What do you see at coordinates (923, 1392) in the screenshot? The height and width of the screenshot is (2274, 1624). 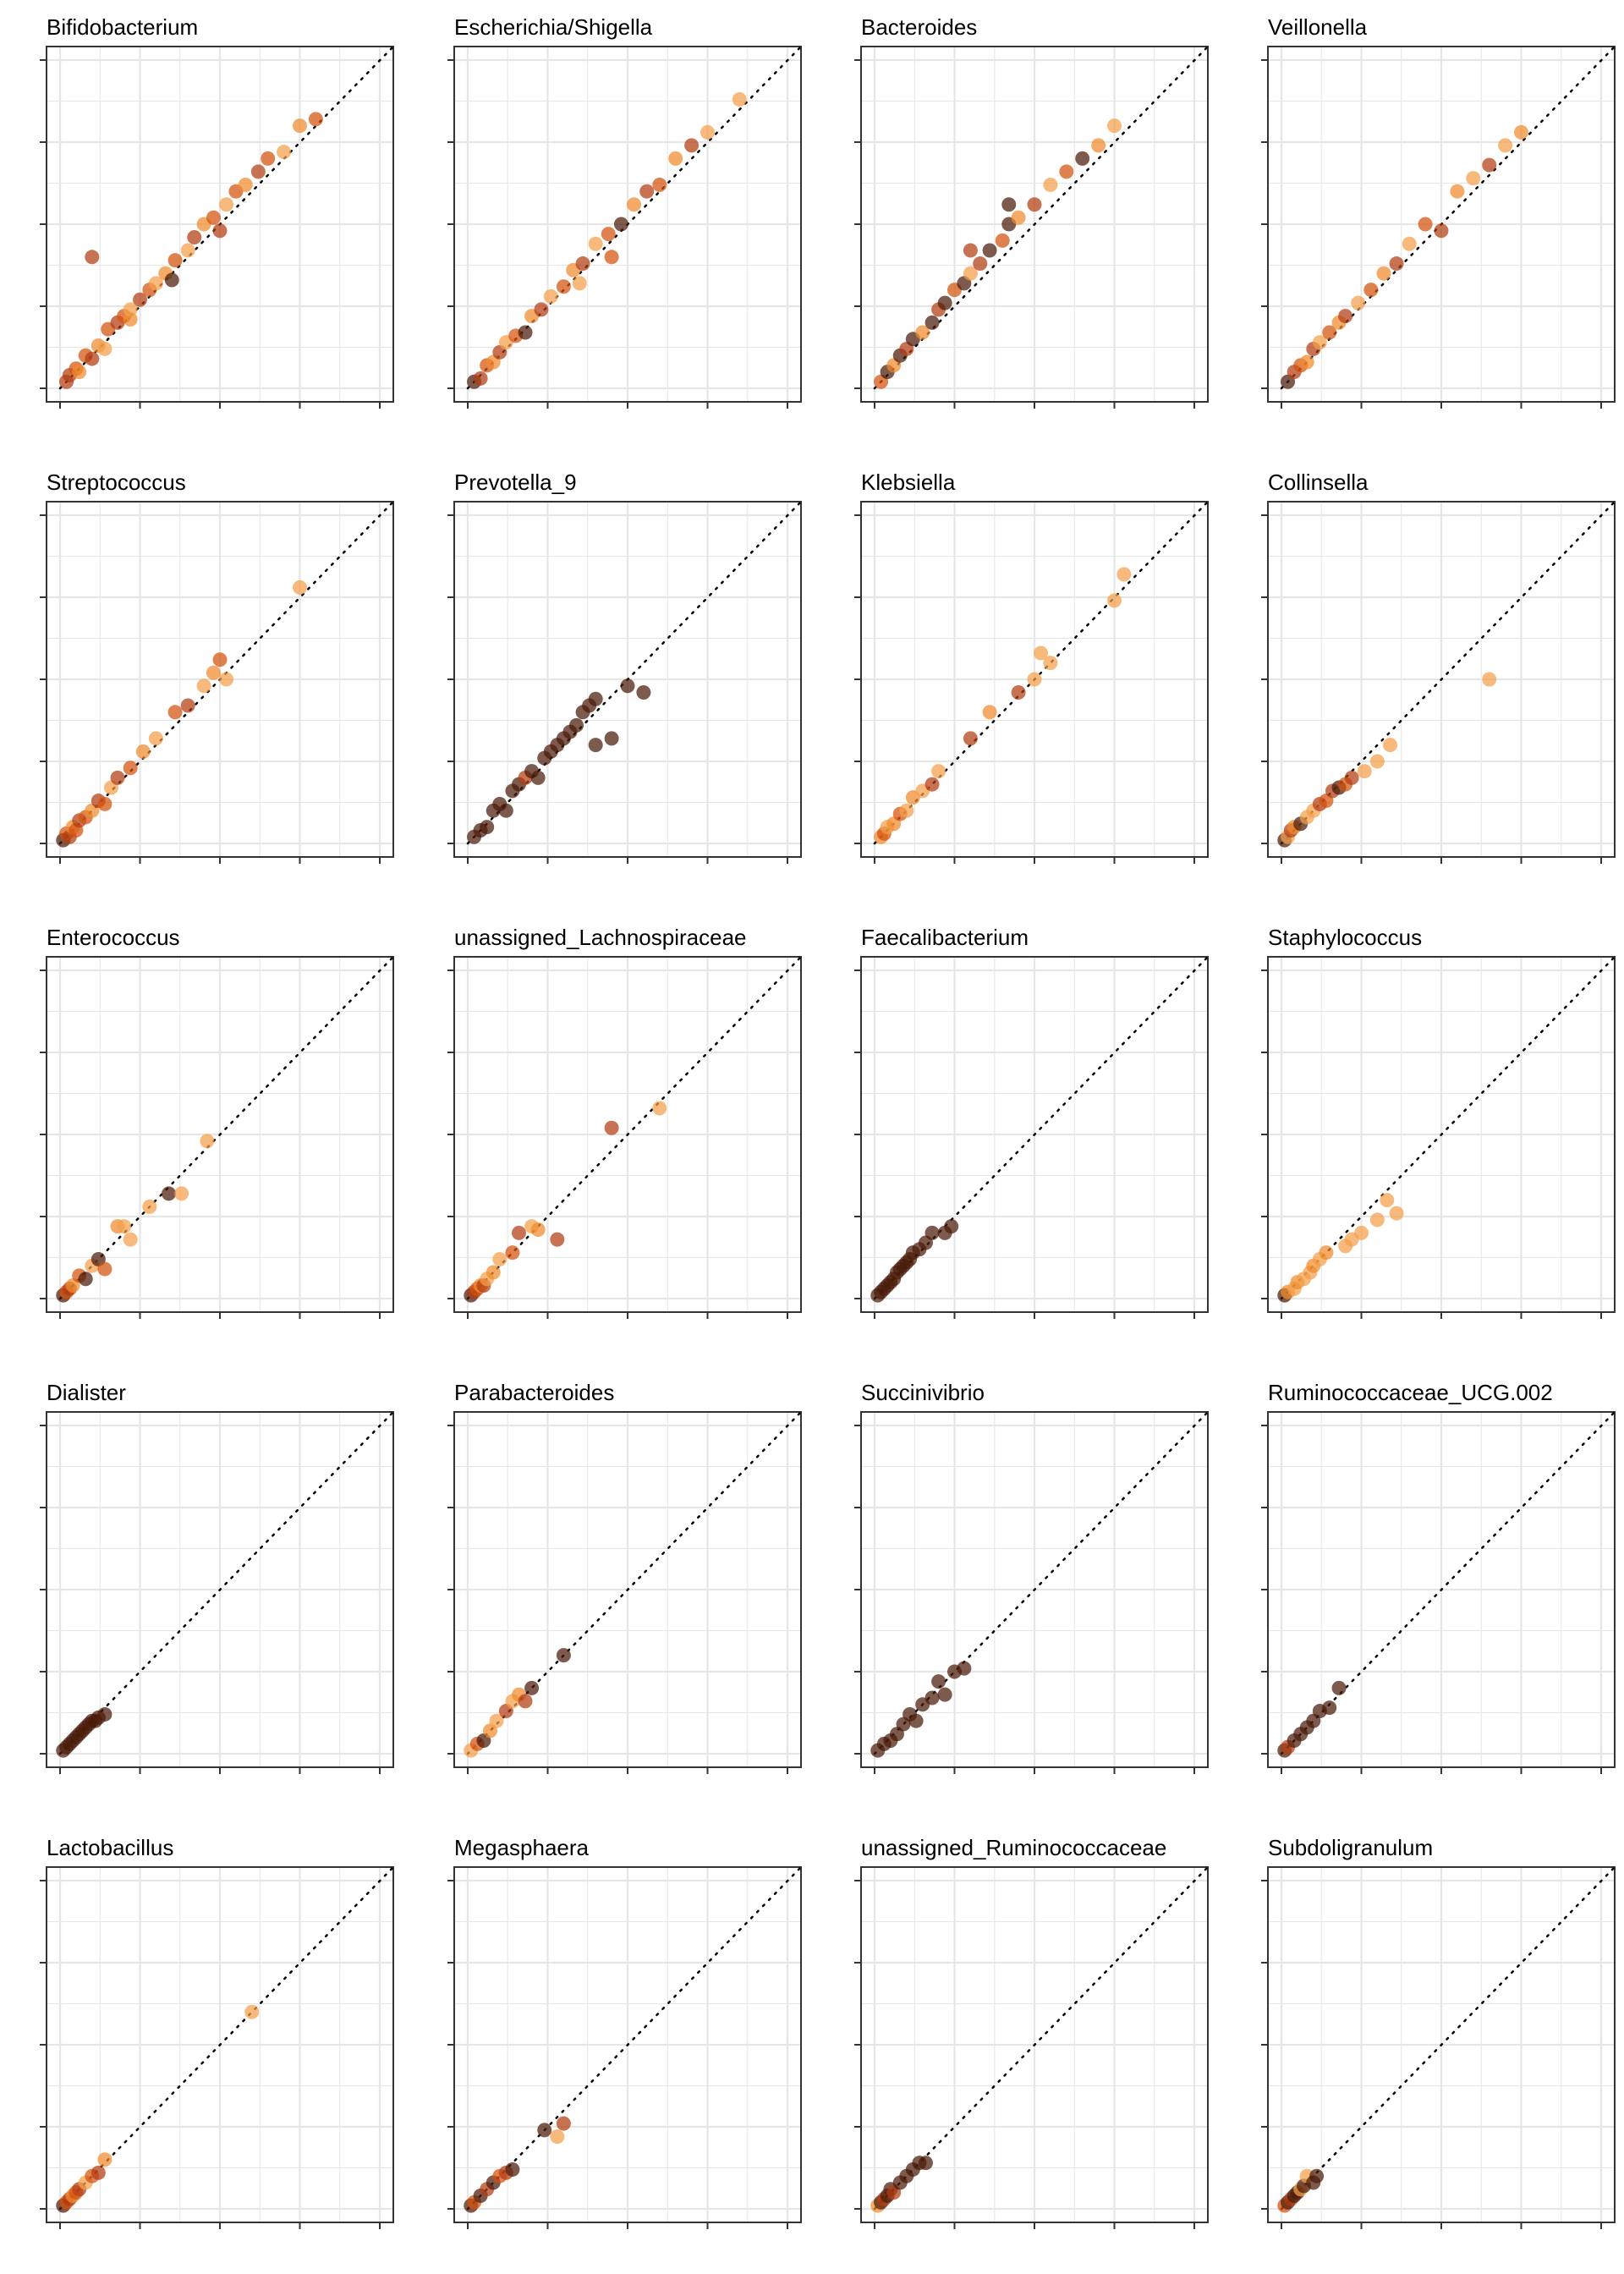 I see `panel-title: Succinivibrio` at bounding box center [923, 1392].